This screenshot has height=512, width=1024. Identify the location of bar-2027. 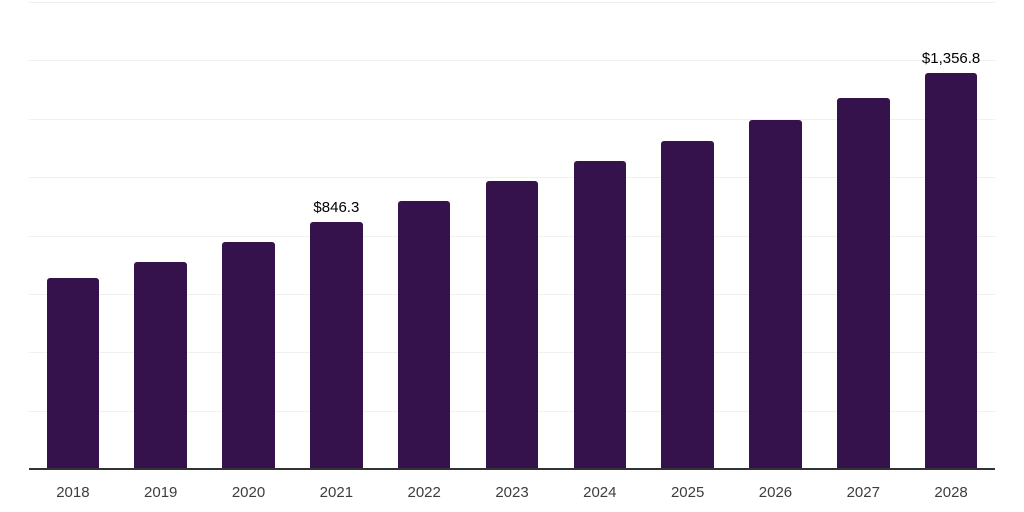
(863, 283).